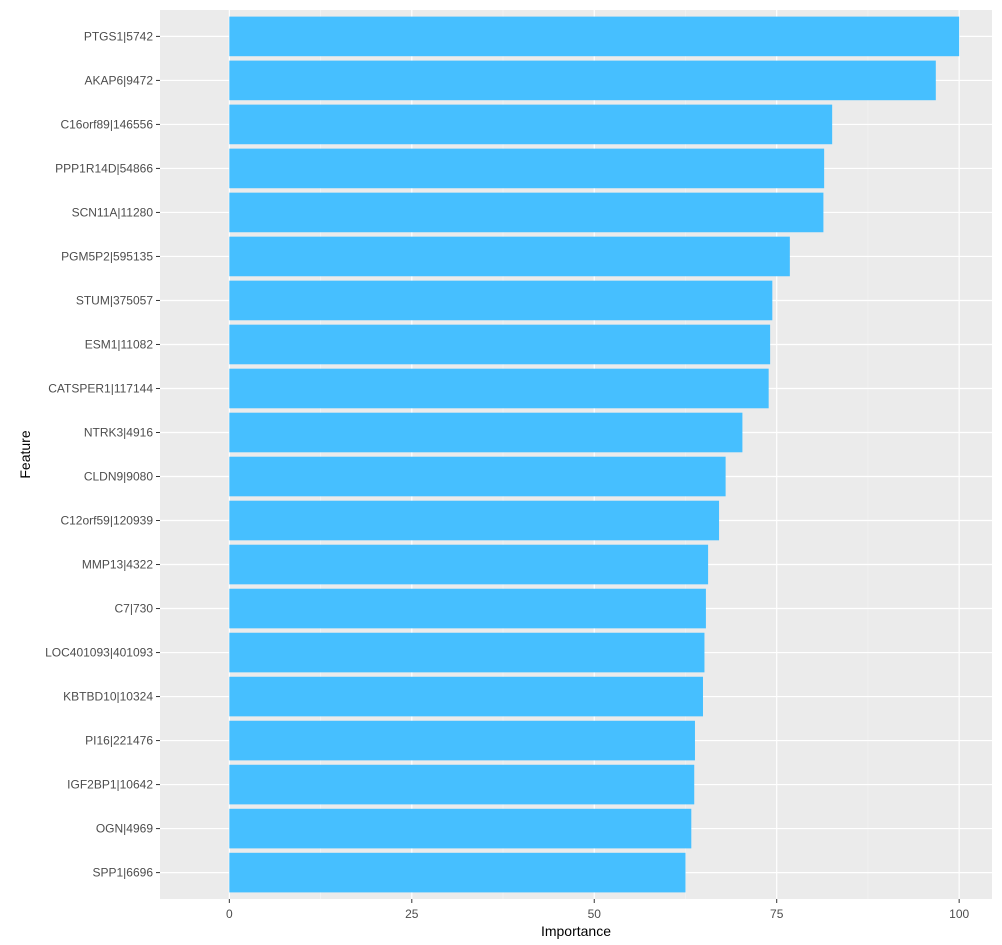 This screenshot has width=1002, height=945. What do you see at coordinates (106, 521) in the screenshot?
I see `y-tick-label: C12orf59|120939` at bounding box center [106, 521].